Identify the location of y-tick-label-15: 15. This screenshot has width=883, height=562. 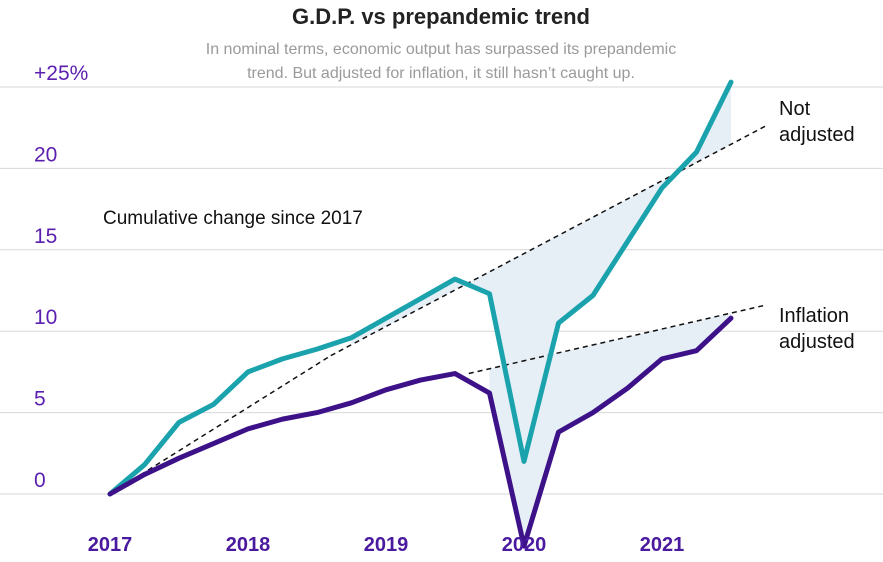
(45, 236).